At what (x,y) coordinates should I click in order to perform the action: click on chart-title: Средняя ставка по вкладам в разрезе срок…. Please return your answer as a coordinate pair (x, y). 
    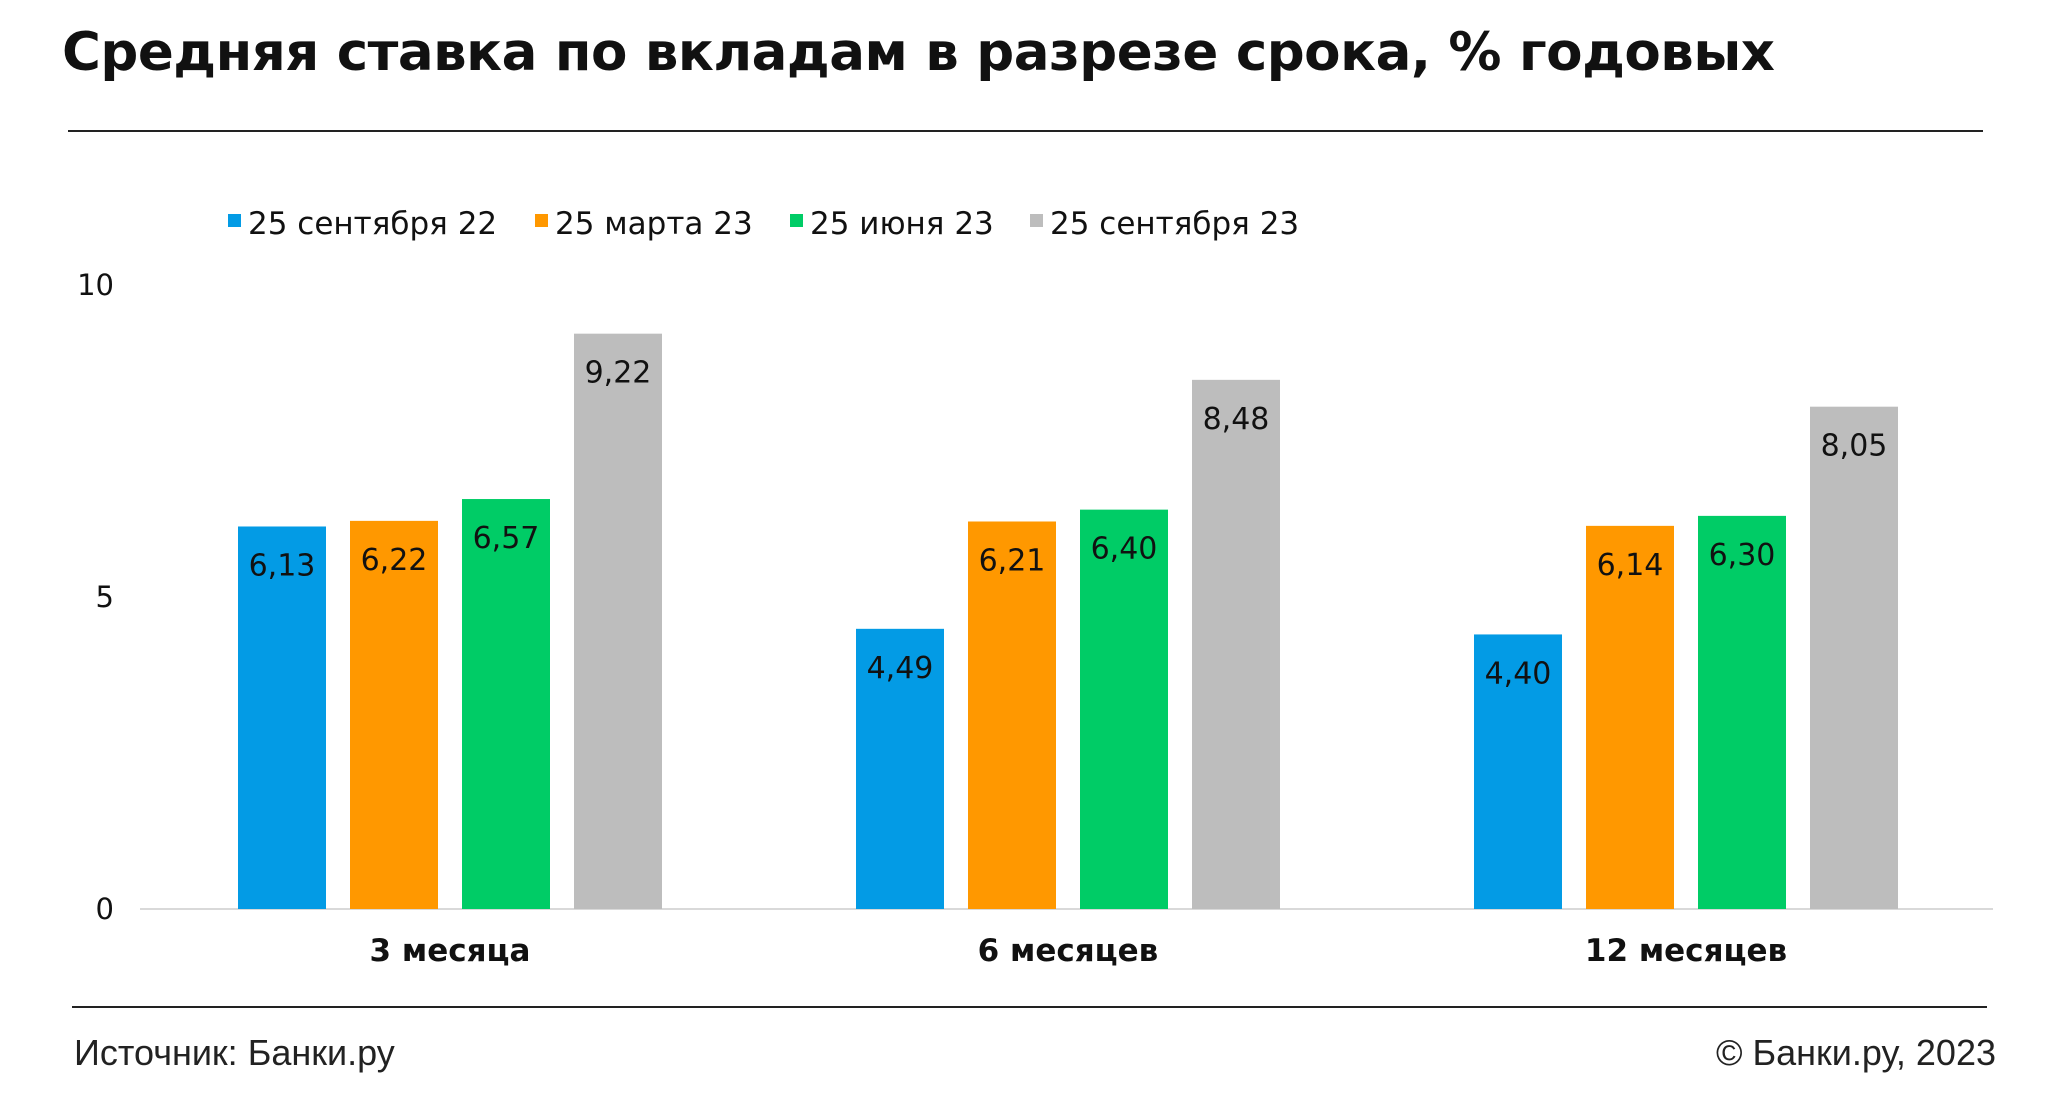
    Looking at the image, I should click on (918, 52).